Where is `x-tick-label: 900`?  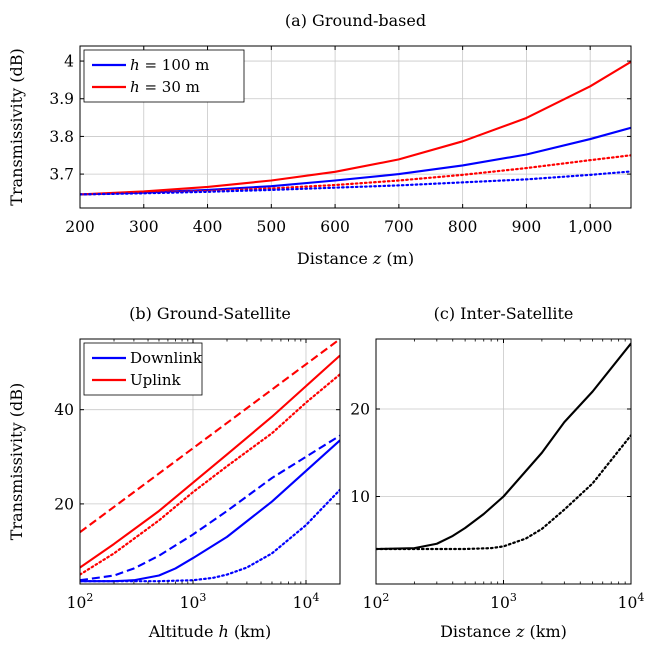 x-tick-label: 900 is located at coordinates (527, 227).